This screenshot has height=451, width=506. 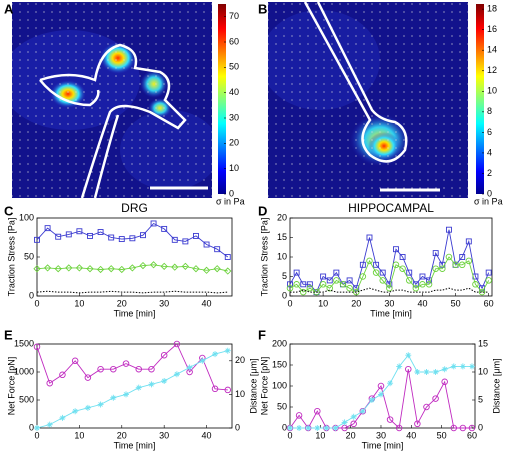 What do you see at coordinates (489, 193) in the screenshot?
I see `colorbar-tick-label: 0` at bounding box center [489, 193].